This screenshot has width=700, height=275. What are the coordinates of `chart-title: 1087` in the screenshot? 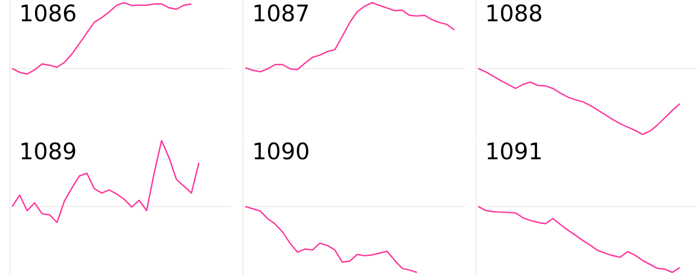 It's located at (281, 13).